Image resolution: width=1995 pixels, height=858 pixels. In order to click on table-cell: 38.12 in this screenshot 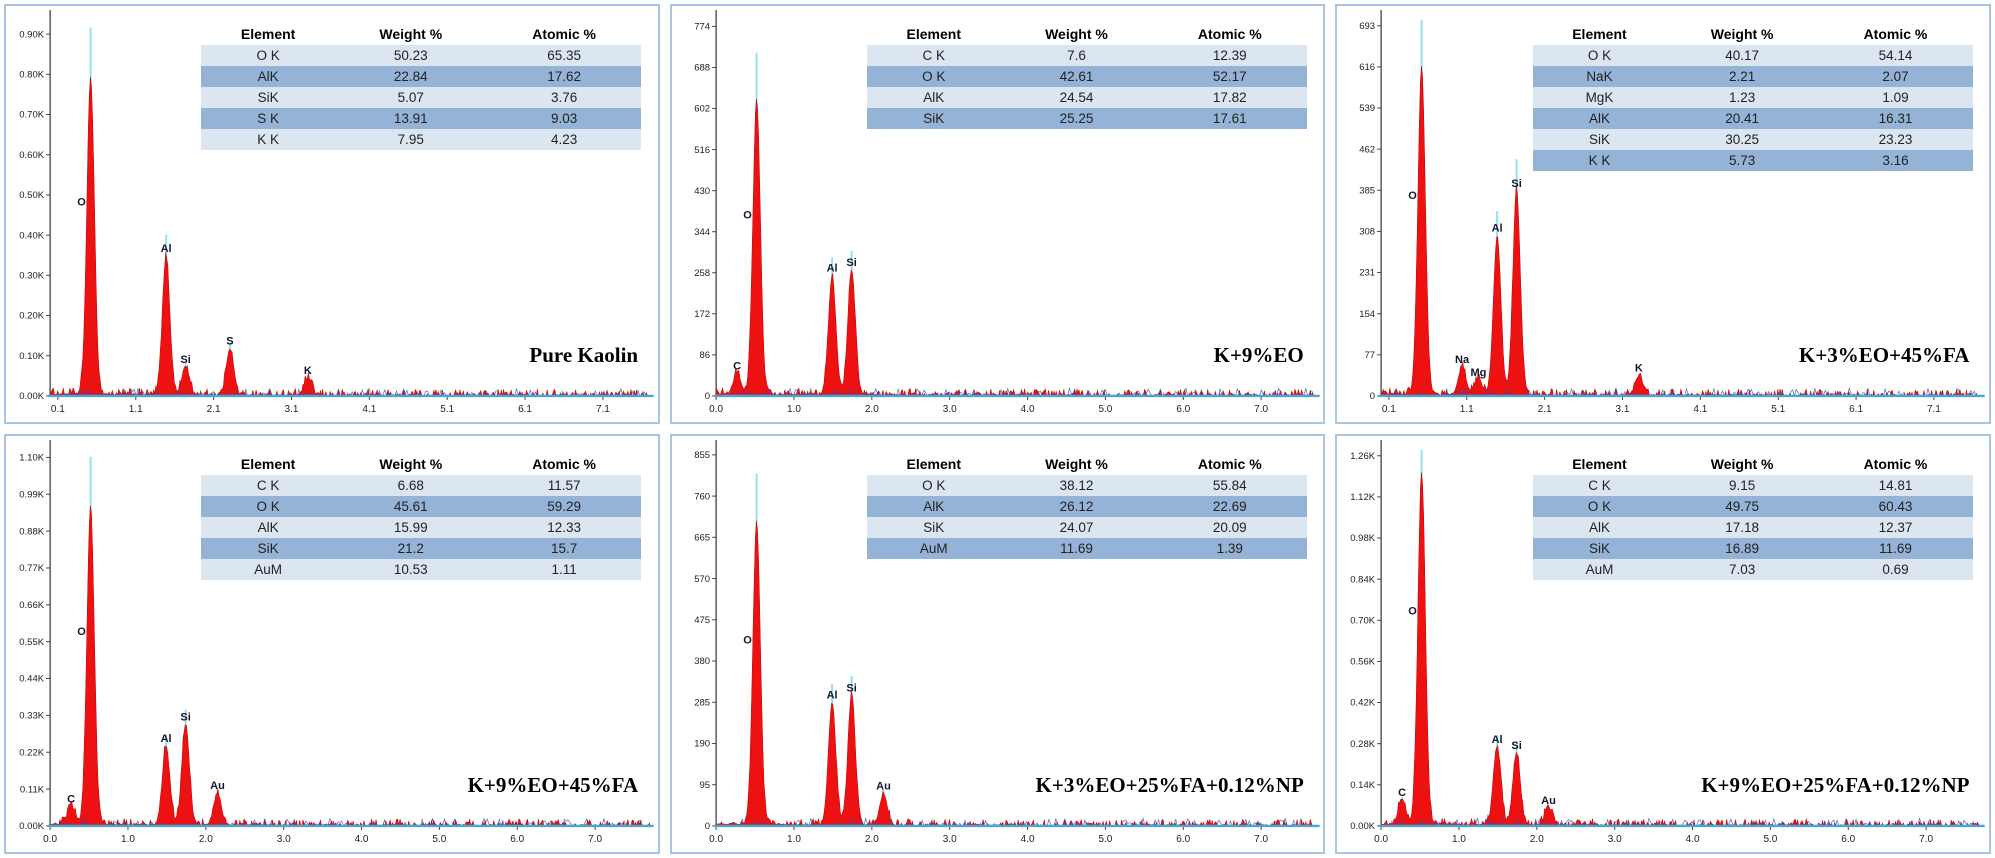, I will do `click(1076, 485)`.